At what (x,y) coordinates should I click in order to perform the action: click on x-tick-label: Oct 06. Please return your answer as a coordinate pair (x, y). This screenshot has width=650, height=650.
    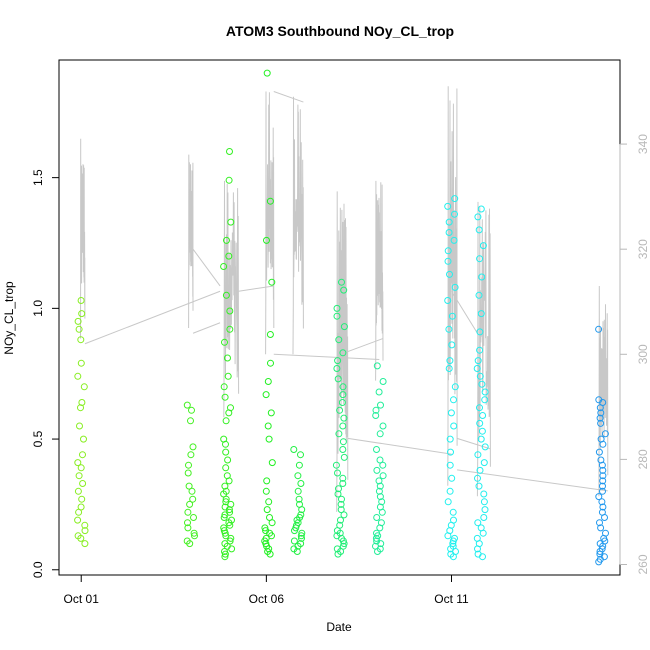
    Looking at the image, I should click on (267, 599).